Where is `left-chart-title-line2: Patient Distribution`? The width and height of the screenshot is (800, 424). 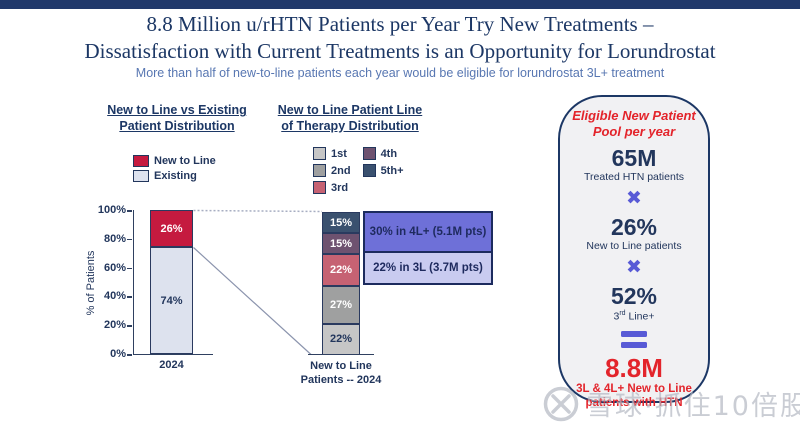
left-chart-title-line2: Patient Distribution is located at coordinates (177, 125).